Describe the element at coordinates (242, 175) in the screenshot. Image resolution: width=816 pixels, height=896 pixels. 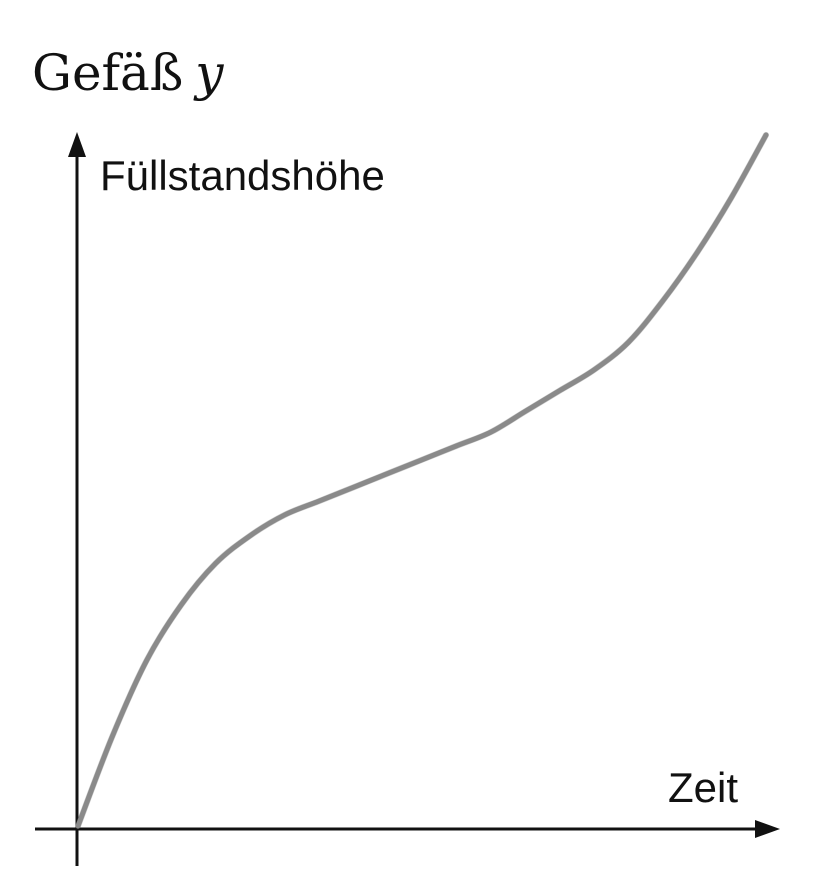
I see `y-axis-label: Füllstandshöhe` at that location.